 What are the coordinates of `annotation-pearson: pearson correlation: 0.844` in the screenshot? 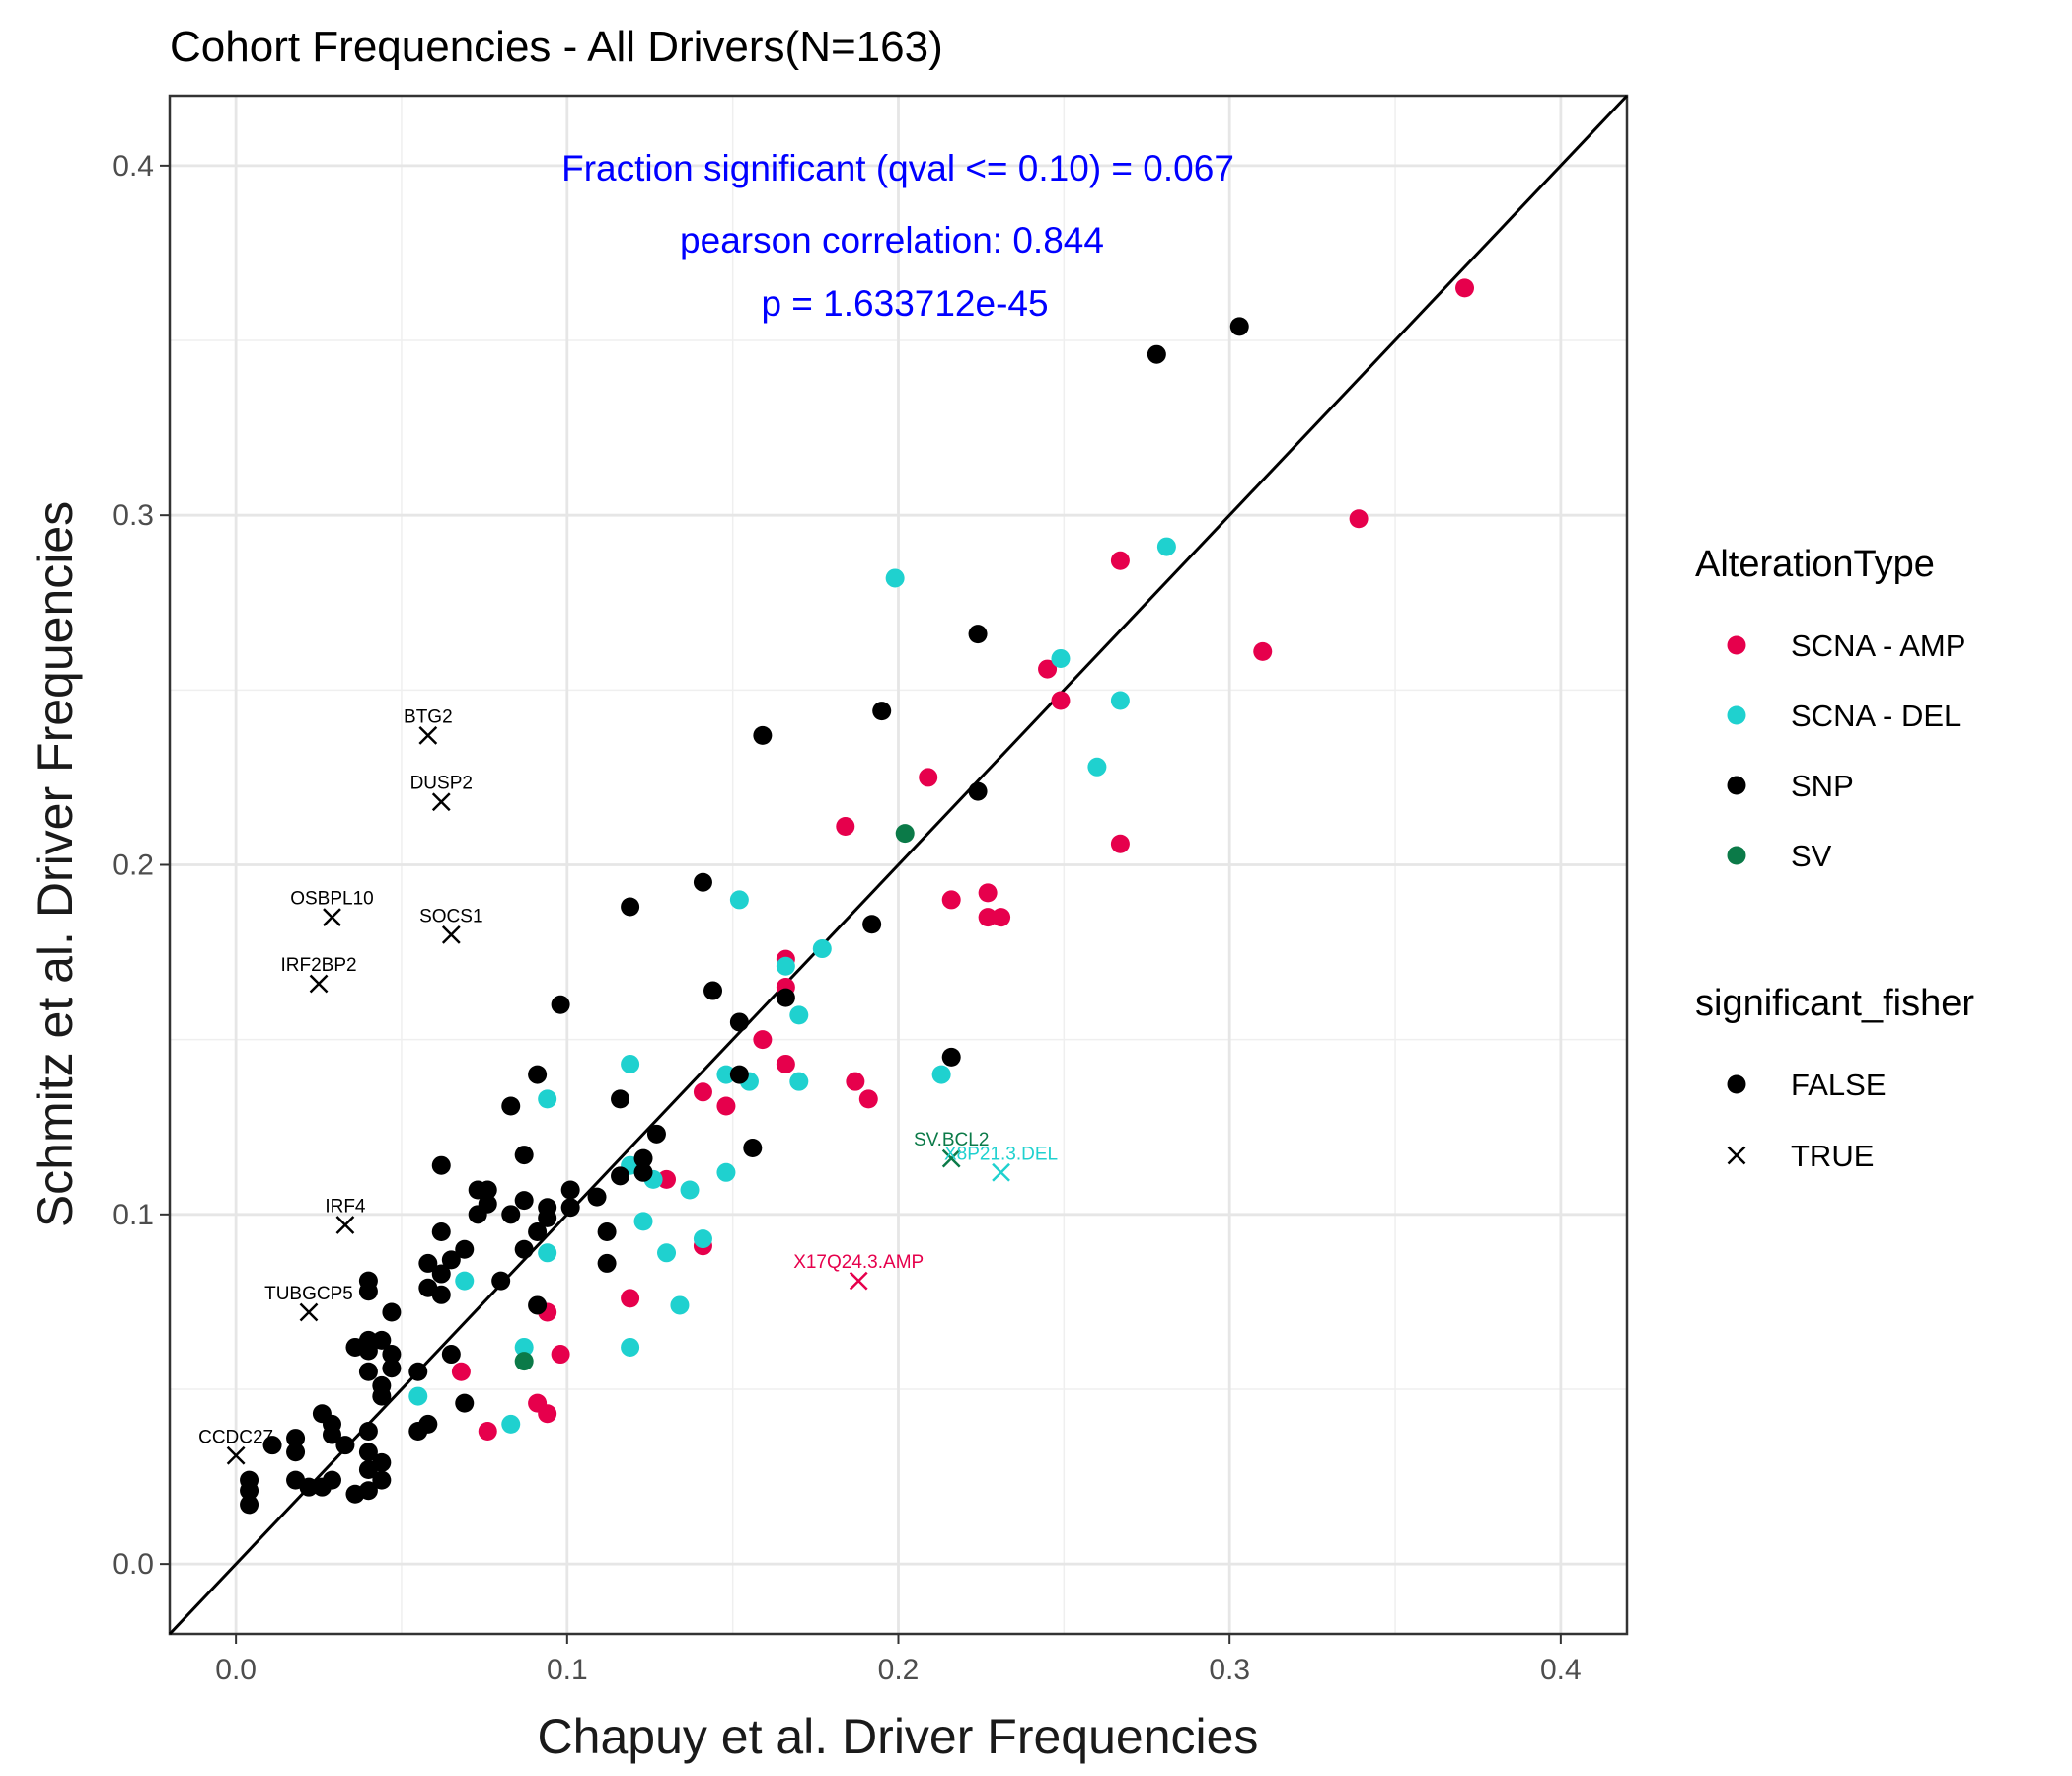 It's located at (892, 240).